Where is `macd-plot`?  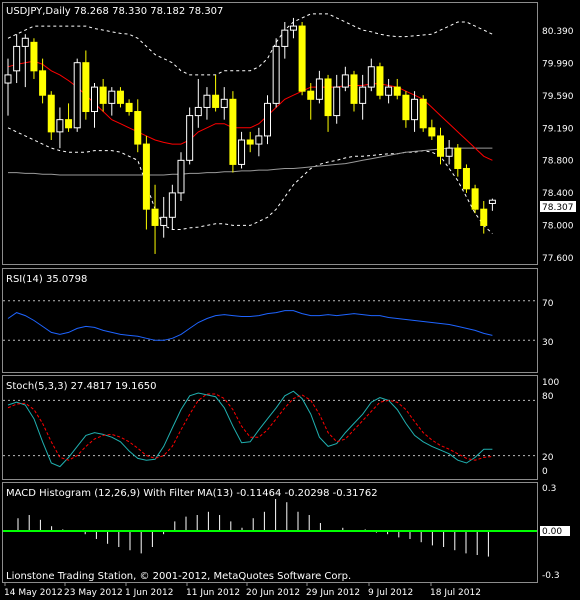 macd-plot is located at coordinates (270, 528).